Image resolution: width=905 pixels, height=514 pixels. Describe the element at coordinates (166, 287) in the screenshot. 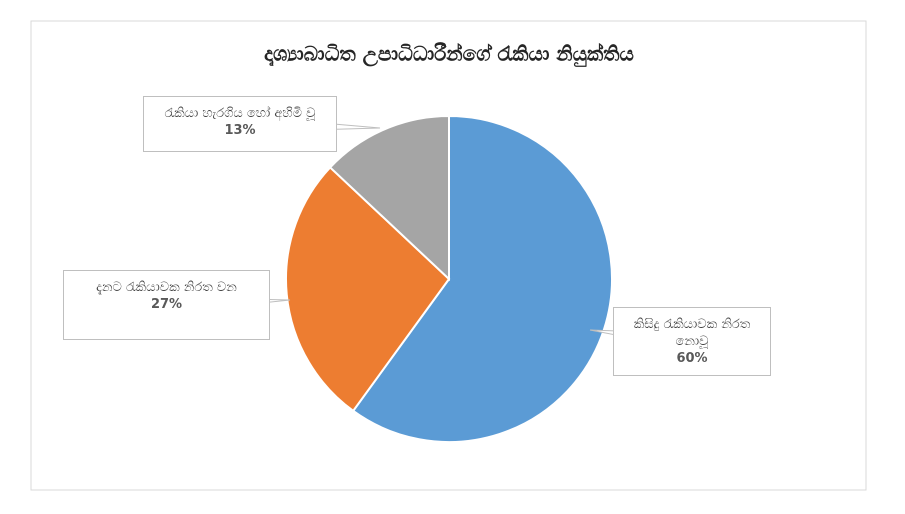

I see `data-label-name: දැනට රැකියාවක නිරත වන` at that location.